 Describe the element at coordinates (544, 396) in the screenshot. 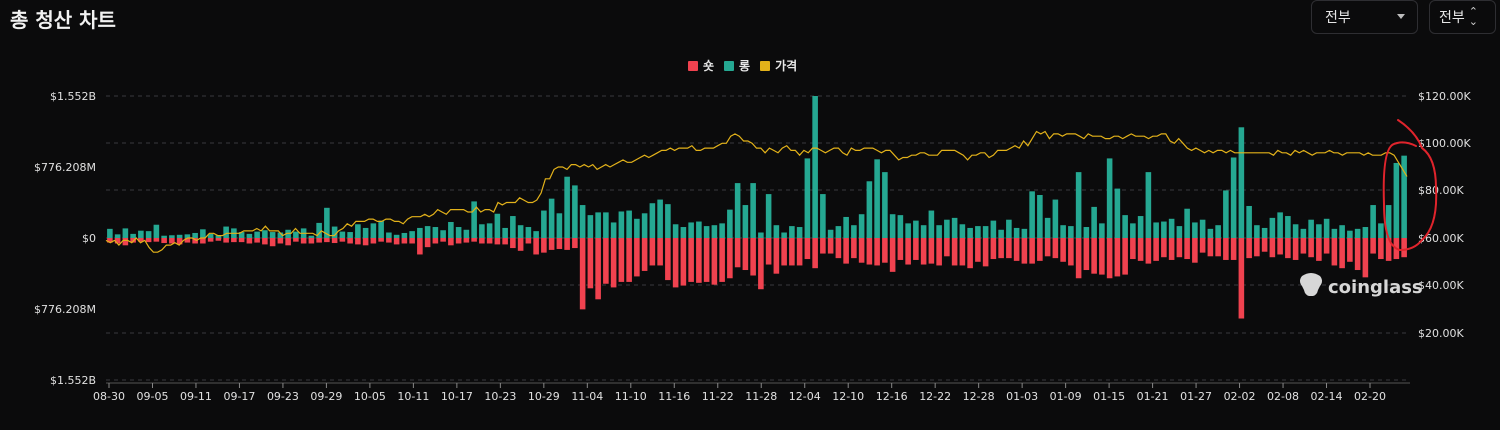

I see `x-tick-label: 10-29` at that location.